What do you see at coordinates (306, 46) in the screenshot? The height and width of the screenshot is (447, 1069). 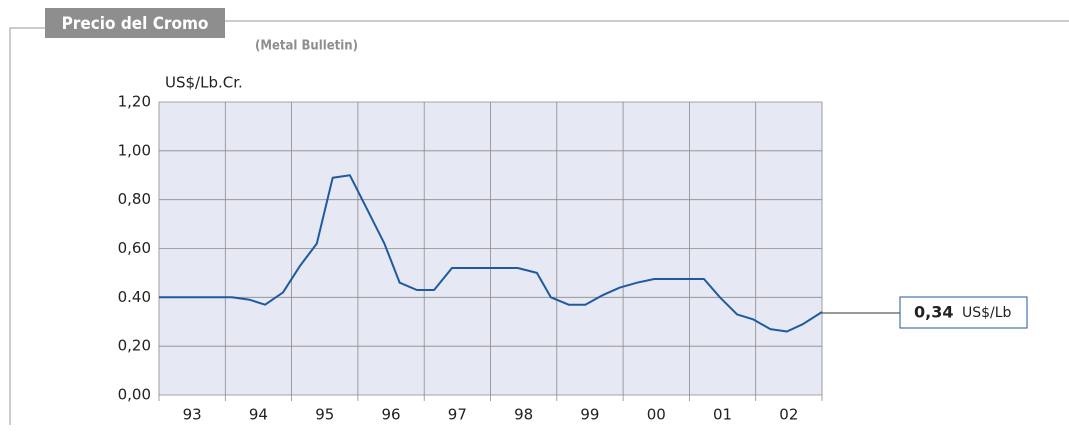 I see `chart-subtitle: (Metal Bulletin)` at bounding box center [306, 46].